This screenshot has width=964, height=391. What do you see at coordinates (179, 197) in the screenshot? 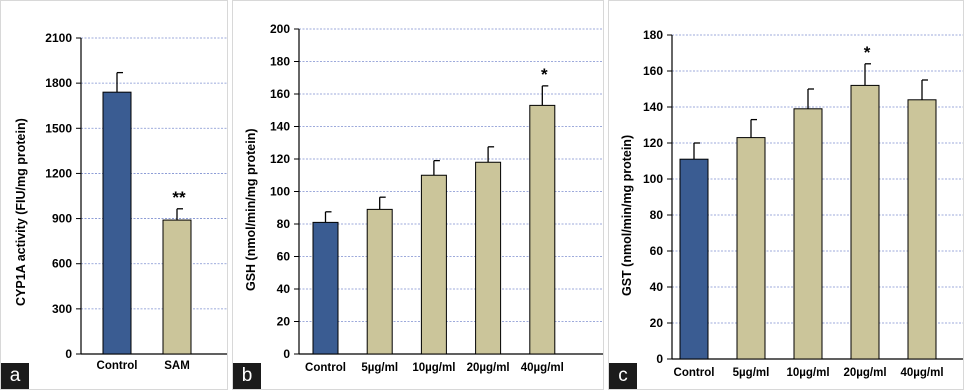
I see `significance-marker: **` at bounding box center [179, 197].